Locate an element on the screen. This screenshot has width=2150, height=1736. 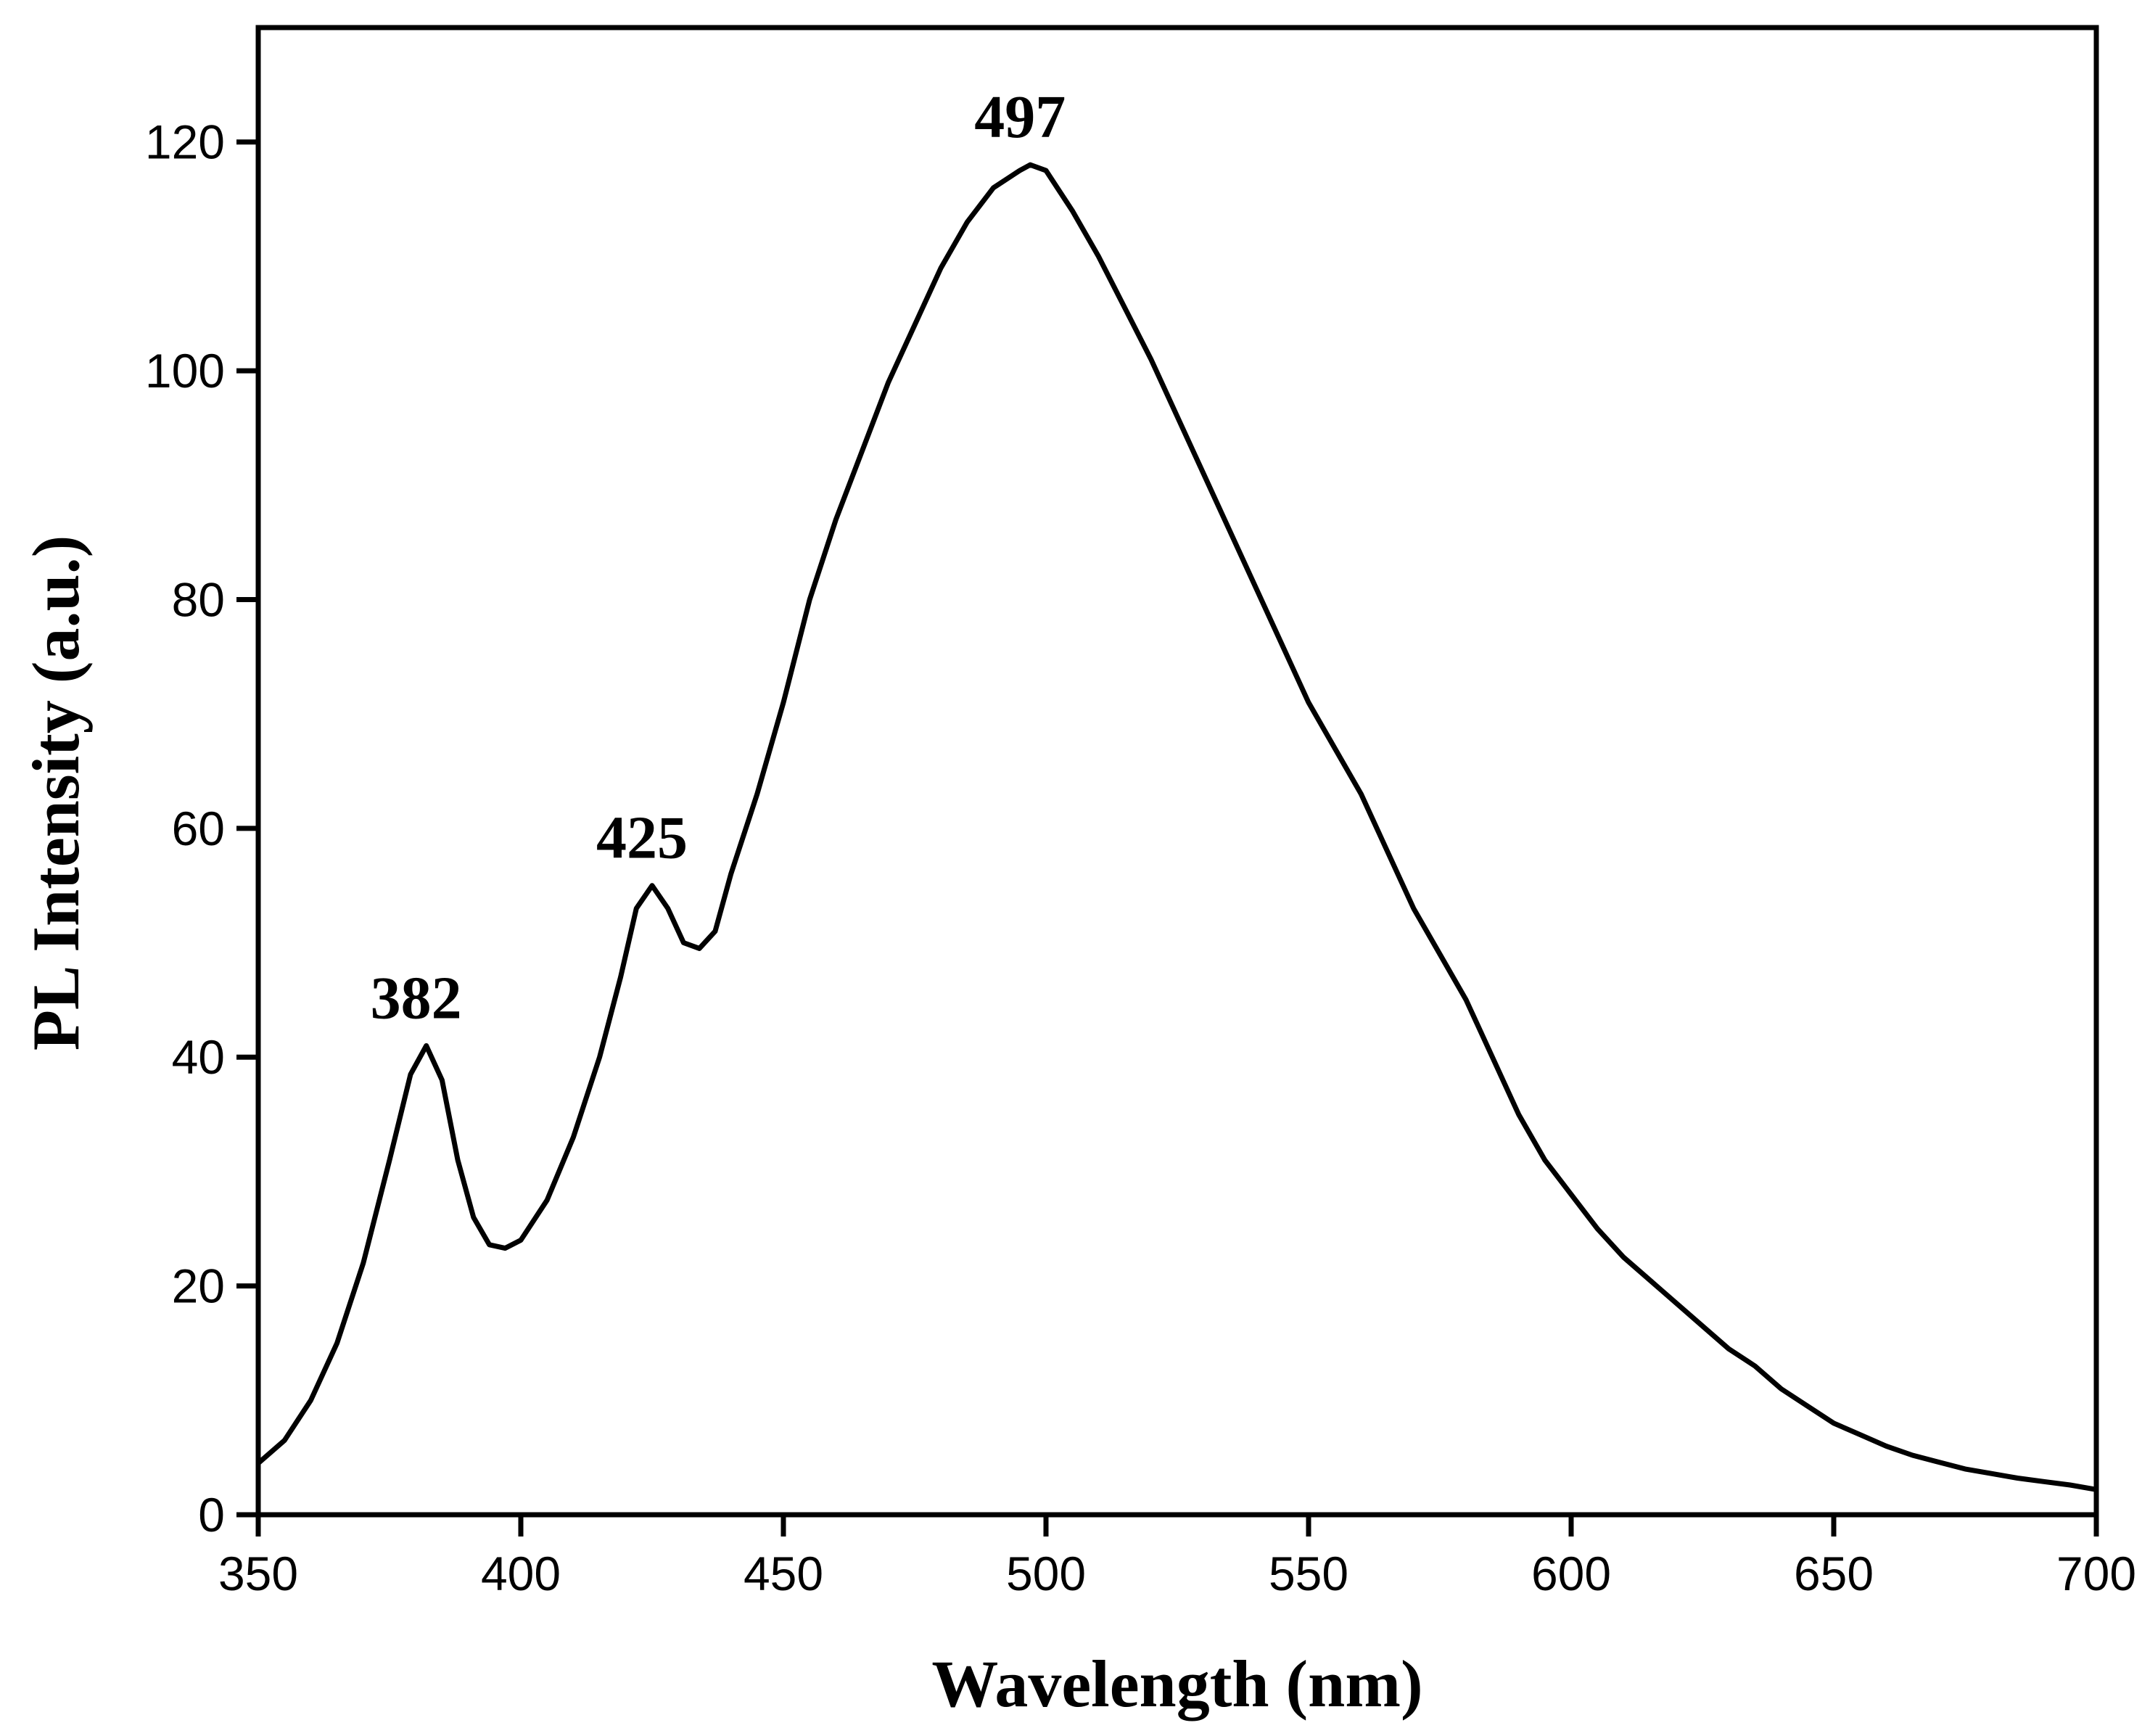
y-tick-label: 20 is located at coordinates (198, 1286).